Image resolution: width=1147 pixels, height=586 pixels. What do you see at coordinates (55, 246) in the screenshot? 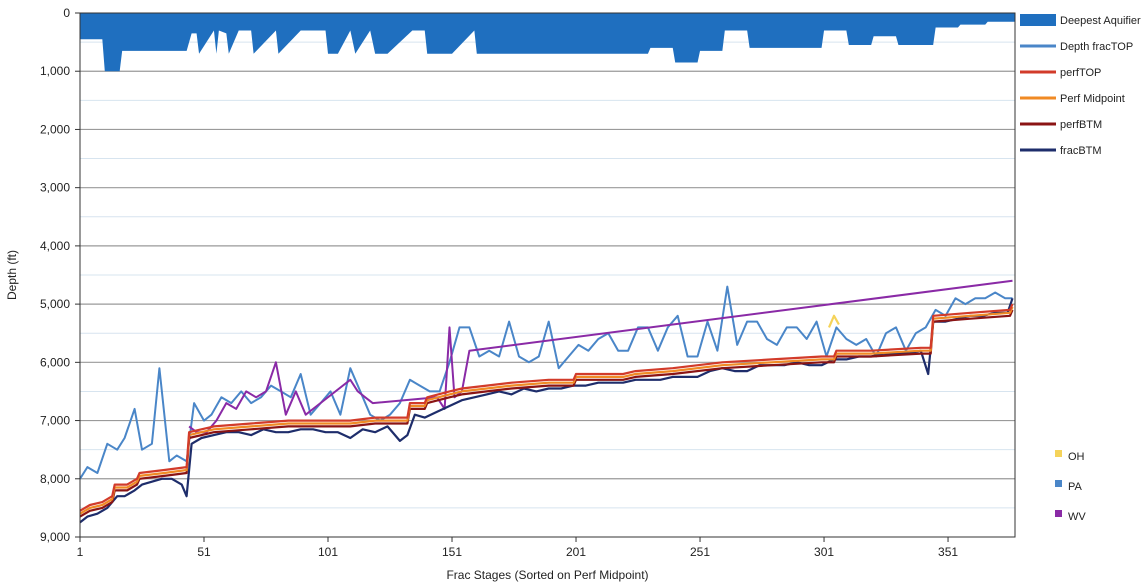
I see `y-tick-label: 4,000` at bounding box center [55, 246].